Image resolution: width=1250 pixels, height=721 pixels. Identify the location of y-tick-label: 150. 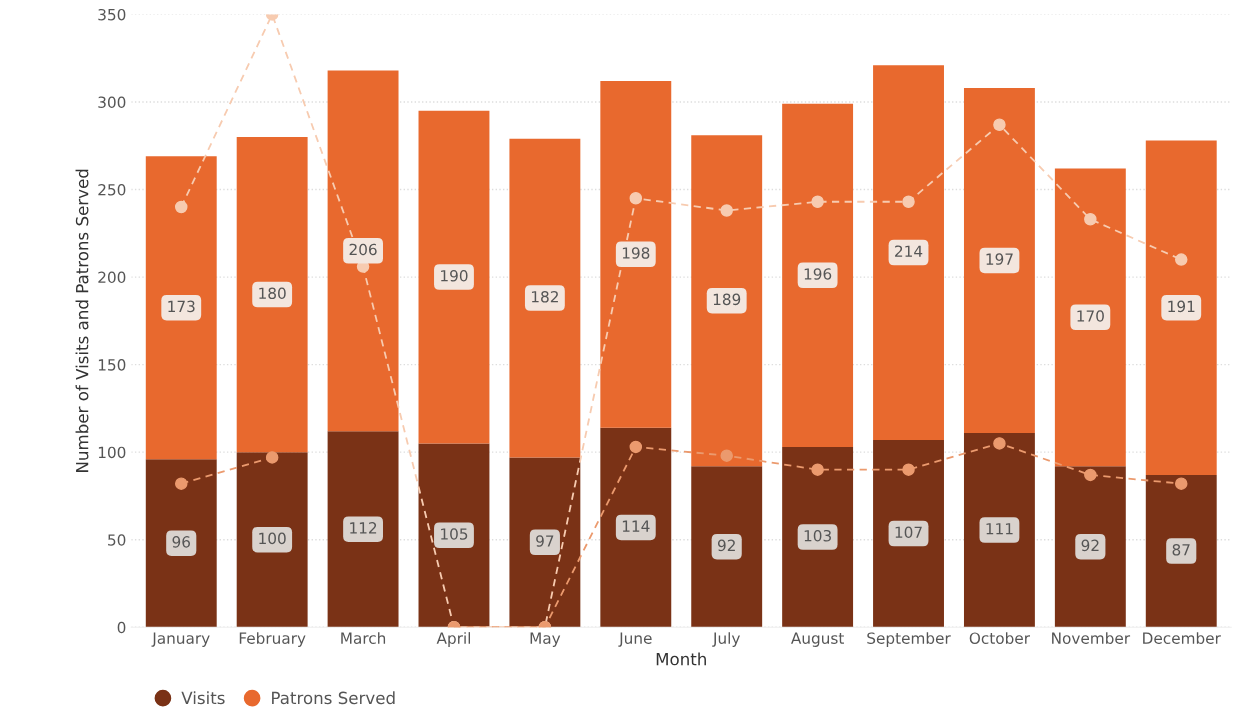
(112, 365).